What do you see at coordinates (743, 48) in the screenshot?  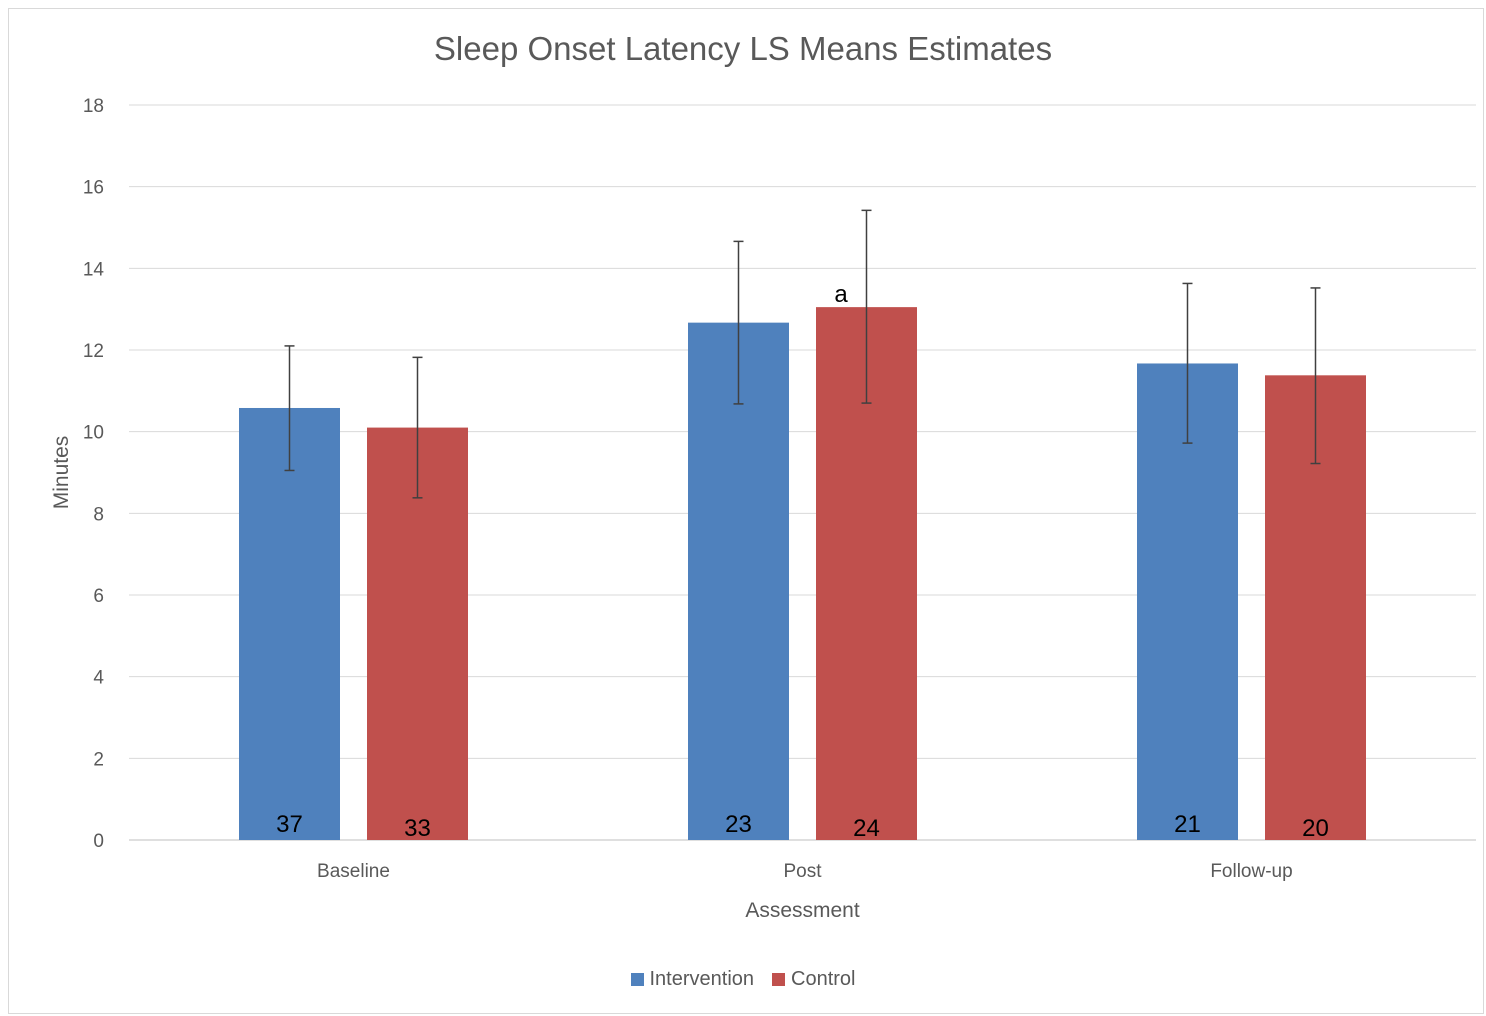 I see `chart-title: Sleep Onset Latency LS Means Estimates` at bounding box center [743, 48].